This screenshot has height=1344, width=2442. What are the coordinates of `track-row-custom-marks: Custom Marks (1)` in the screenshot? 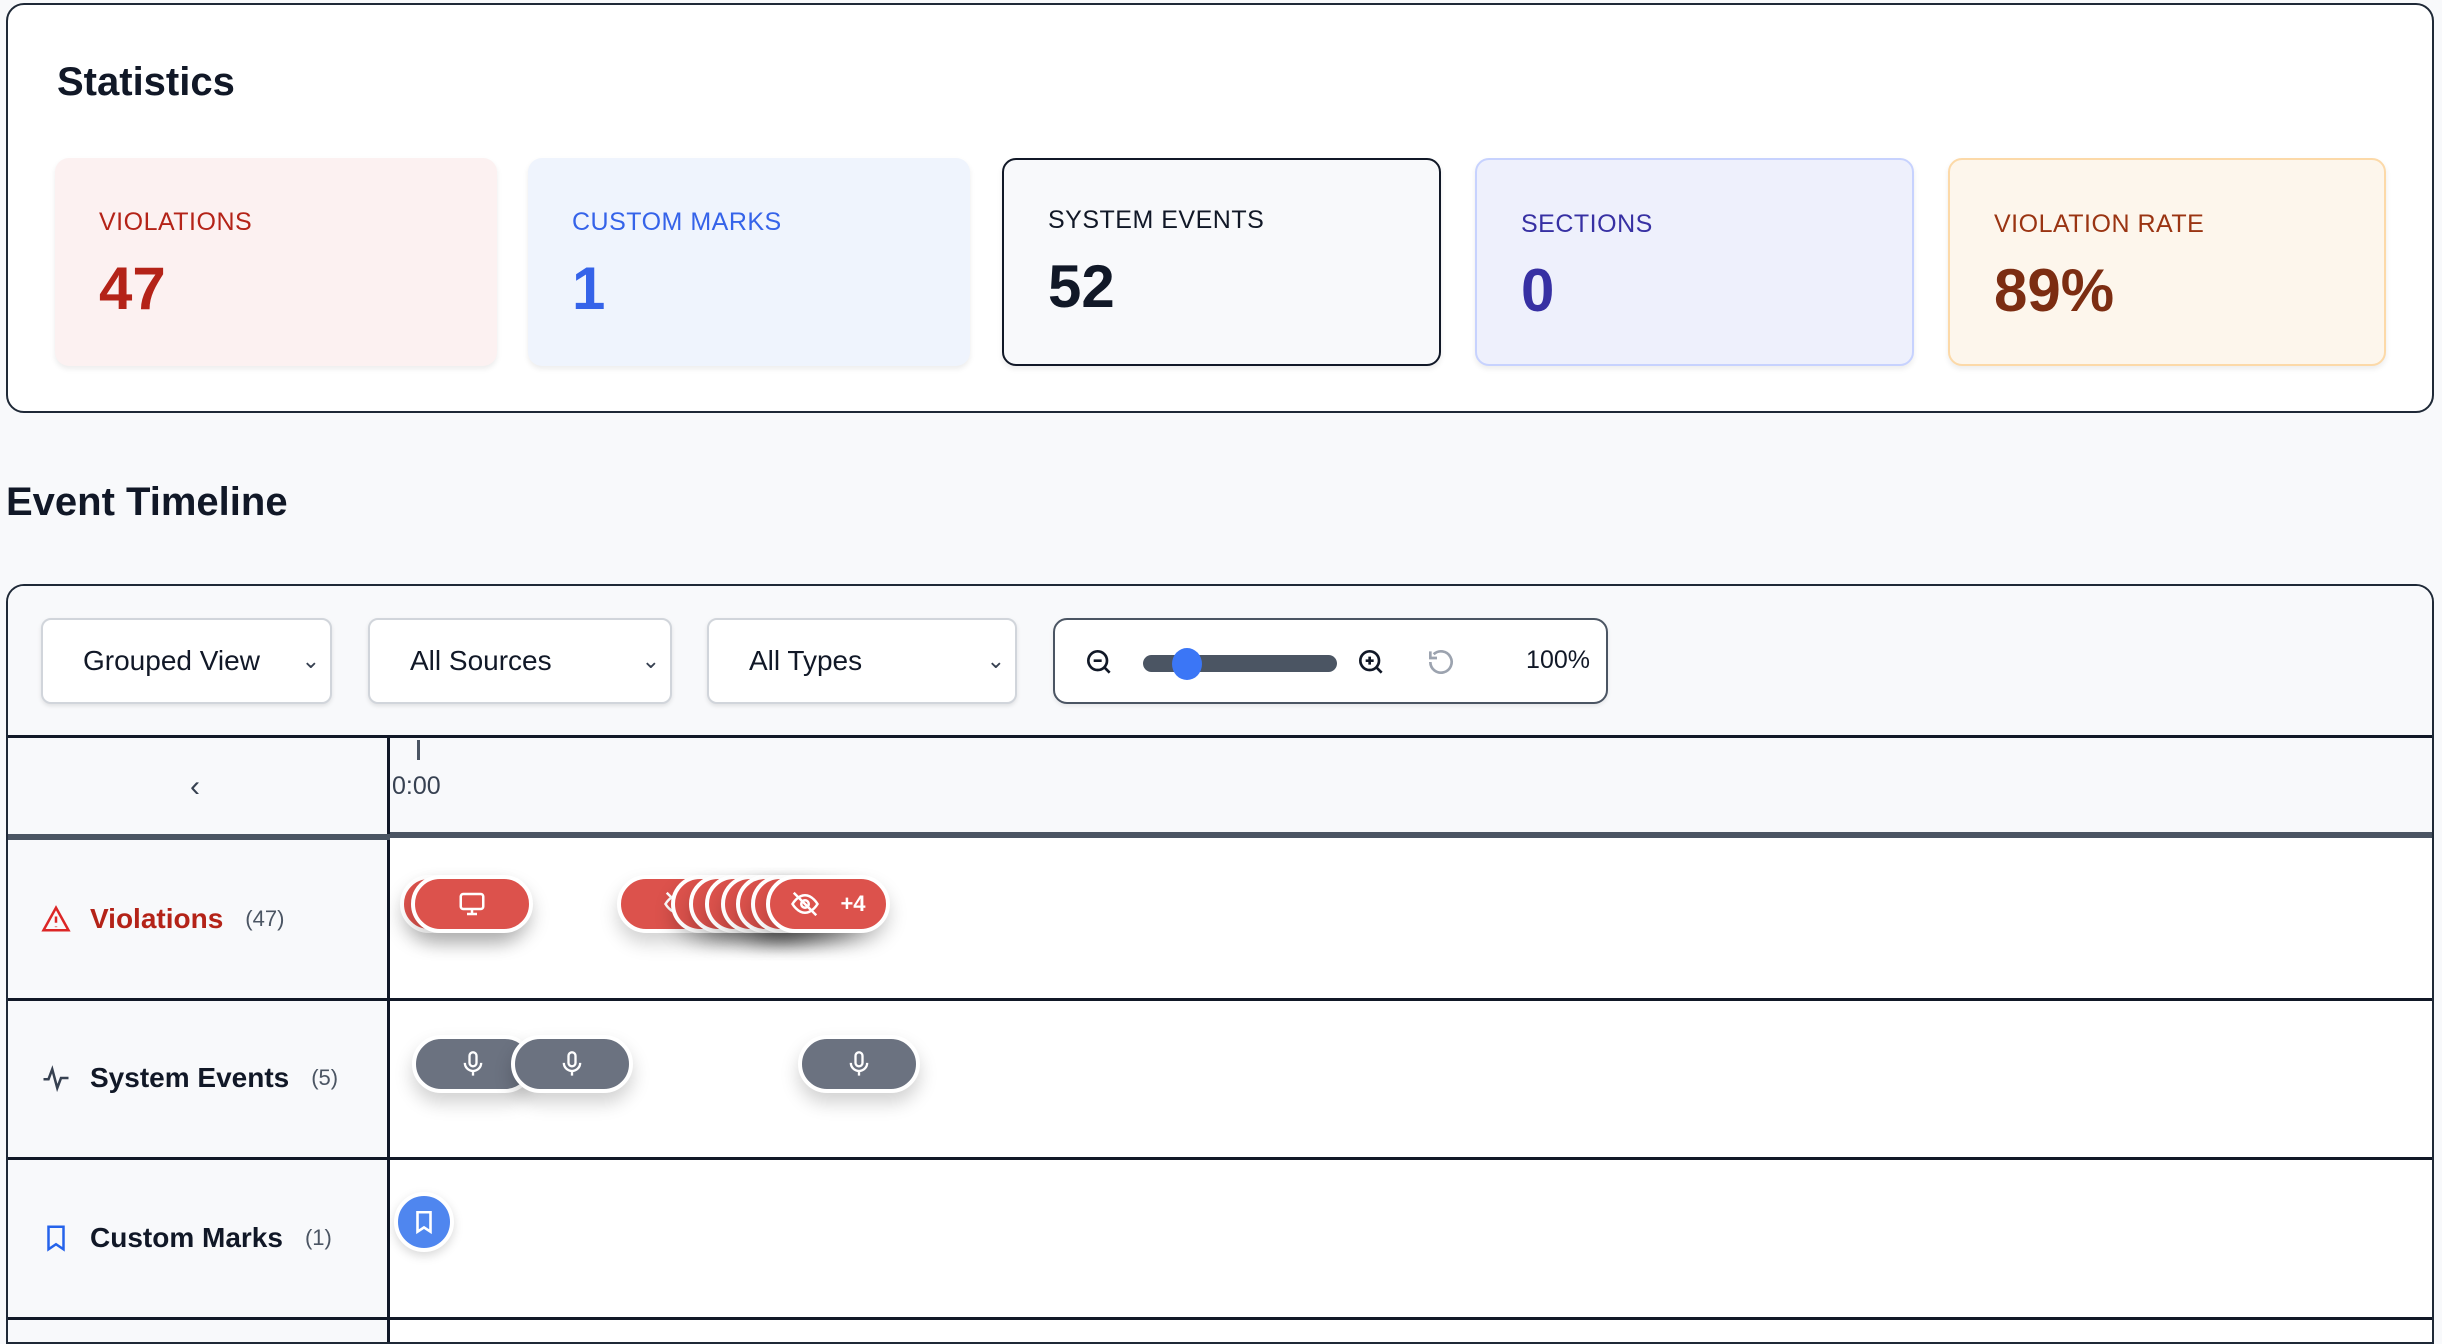 It's located at (1220, 1239).